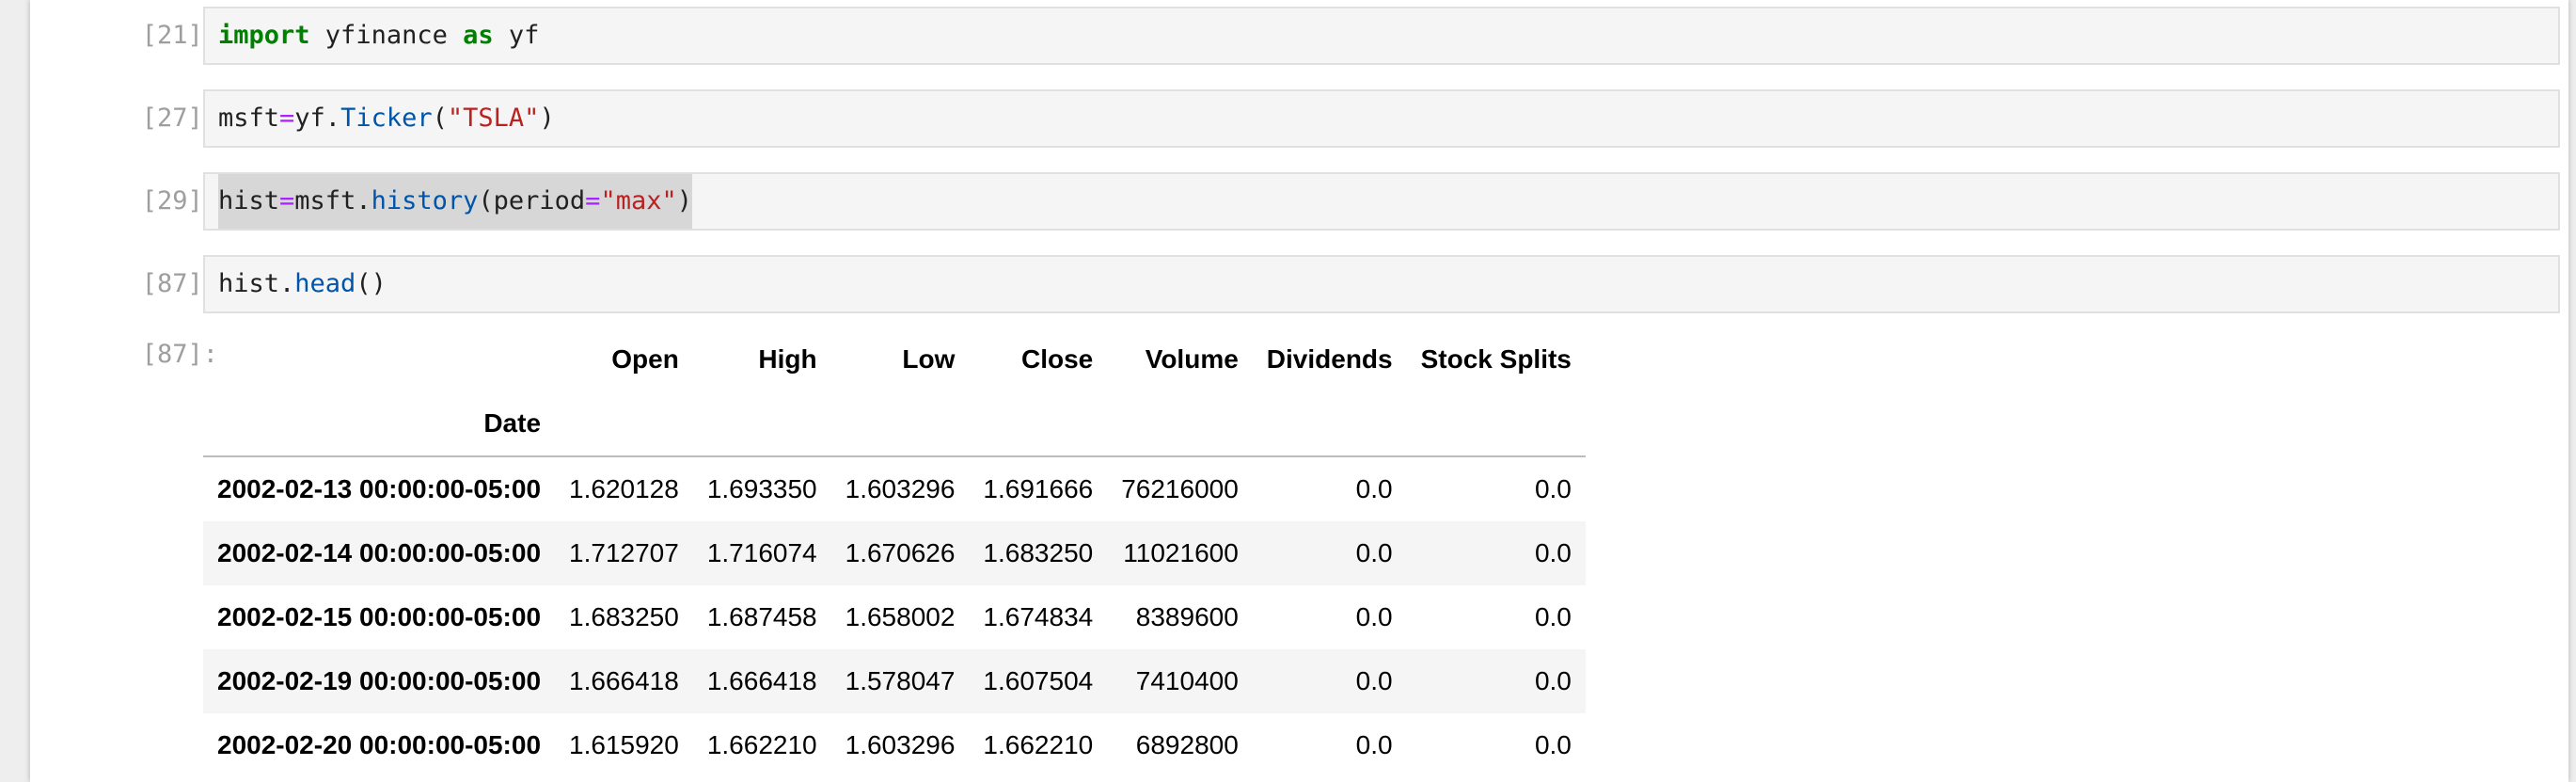  I want to click on code-line: import yfinance as yf, so click(378, 35).